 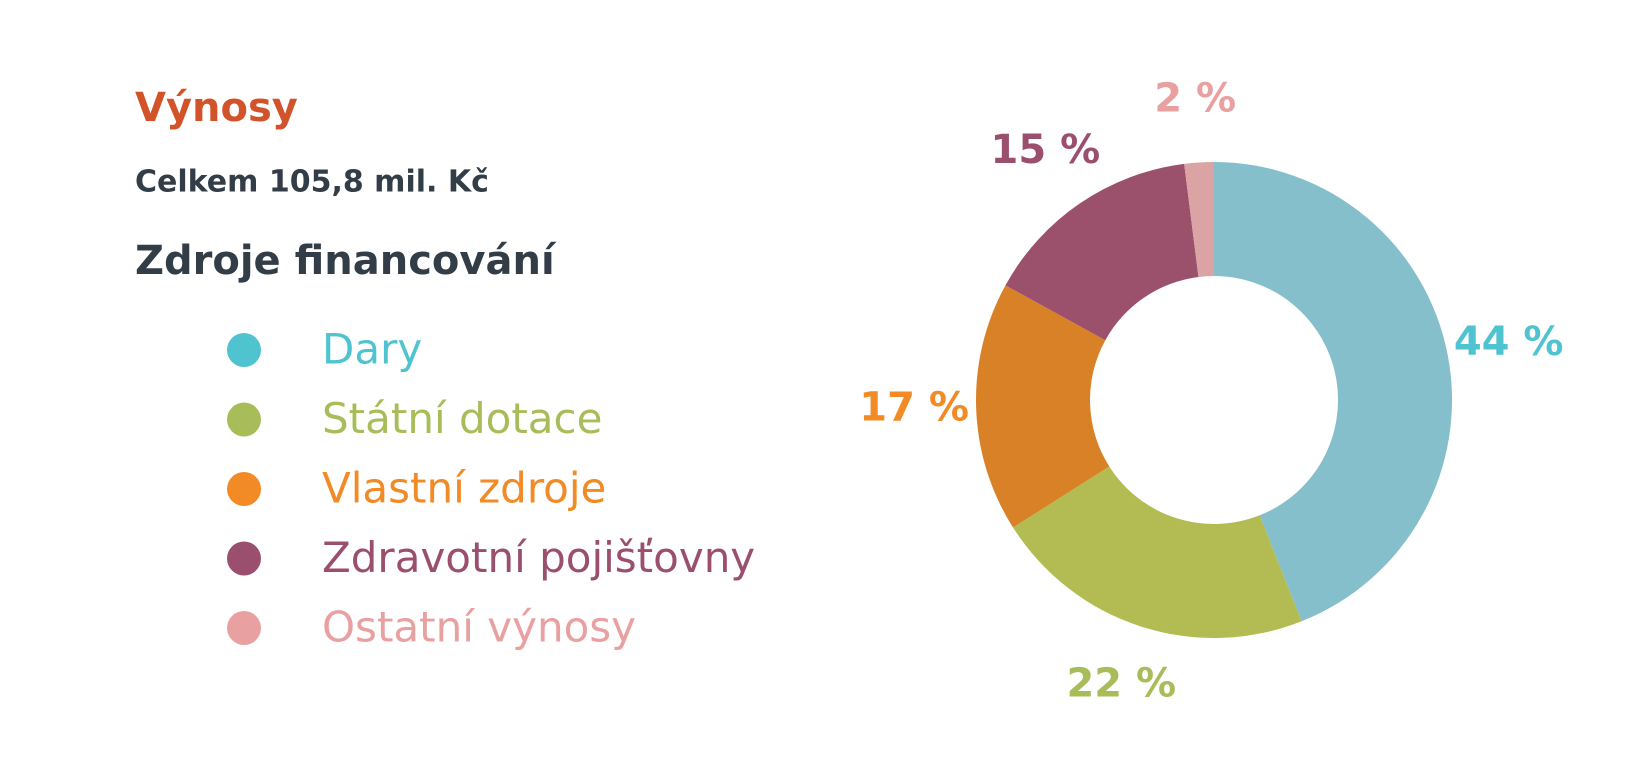 What do you see at coordinates (372, 349) in the screenshot?
I see `legend-label: Dary` at bounding box center [372, 349].